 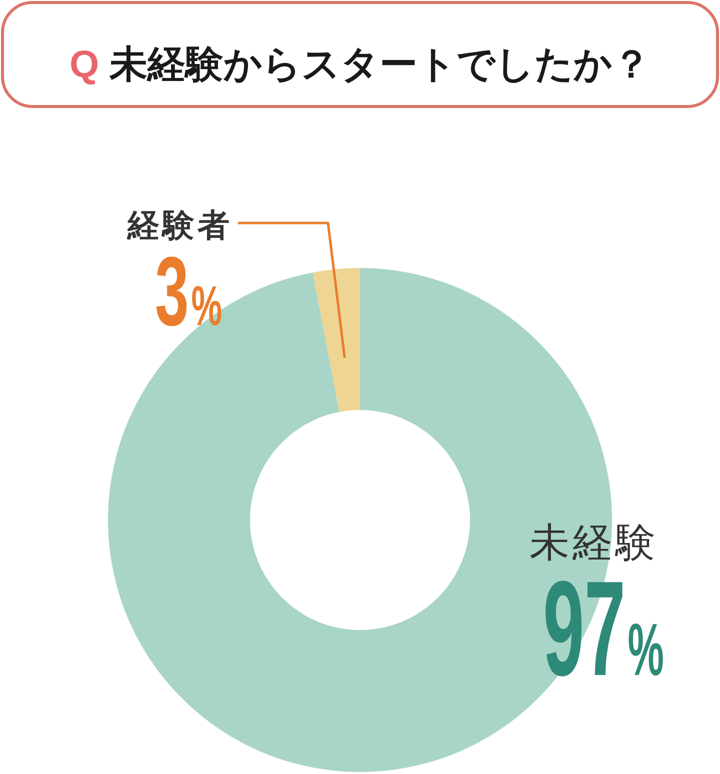 What do you see at coordinates (360, 65) in the screenshot?
I see `title: Q 未経験からスタートでしたか？` at bounding box center [360, 65].